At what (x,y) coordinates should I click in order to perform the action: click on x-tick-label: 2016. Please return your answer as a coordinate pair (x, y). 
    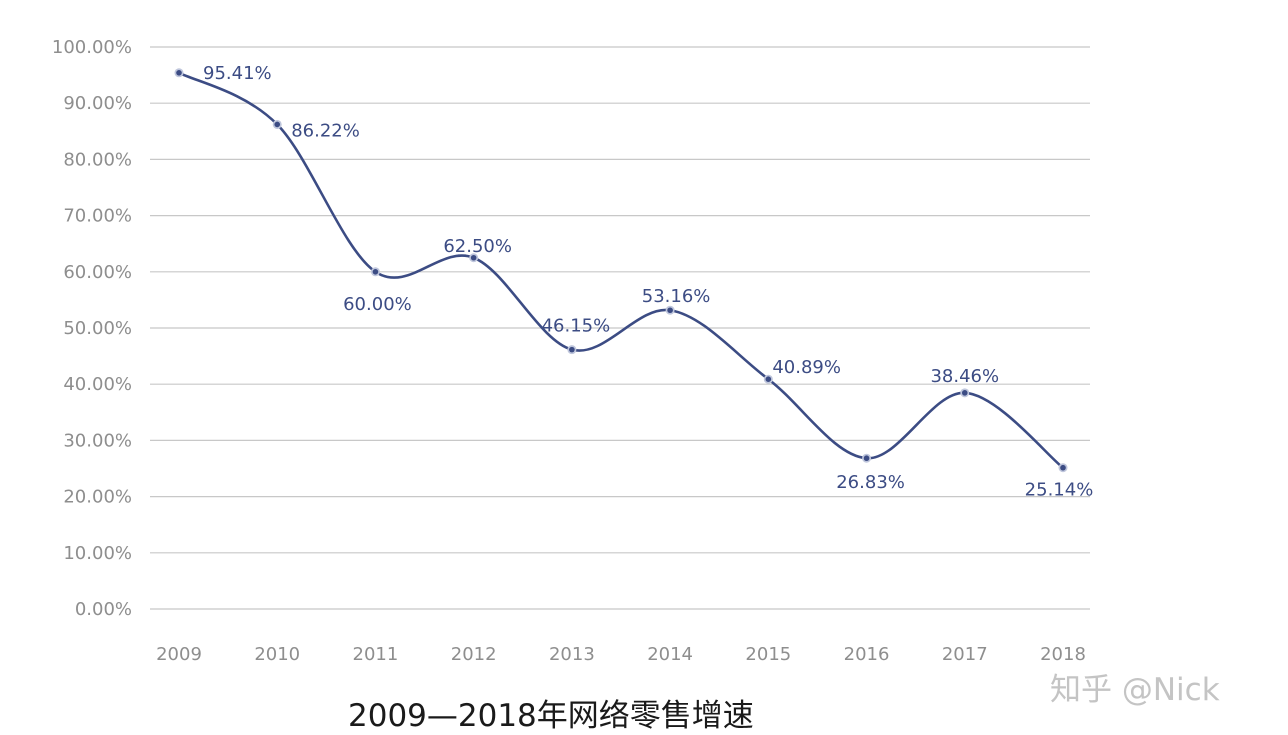
    Looking at the image, I should click on (867, 654).